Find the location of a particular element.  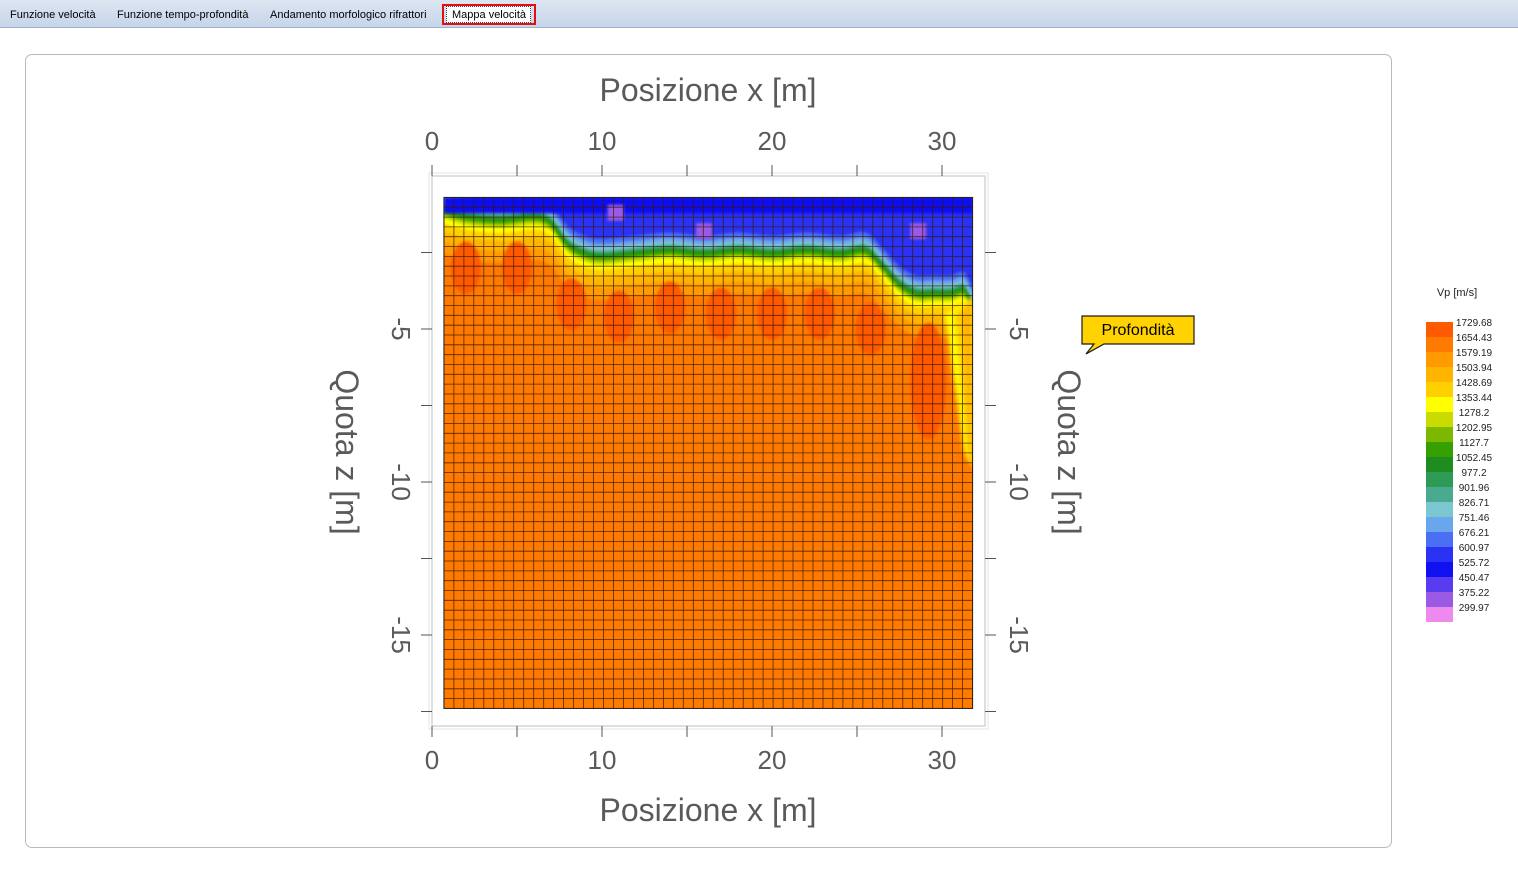

velocity-edge-gradient is located at coordinates (967, 382).